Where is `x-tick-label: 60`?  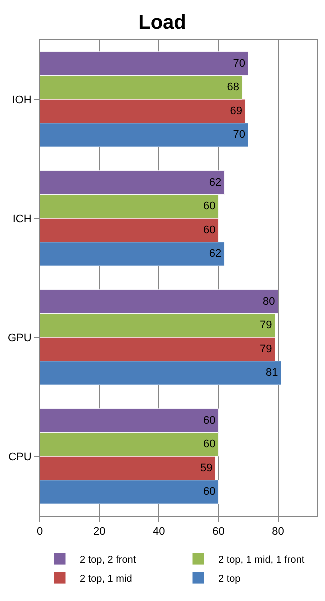 x-tick-label: 60 is located at coordinates (218, 532).